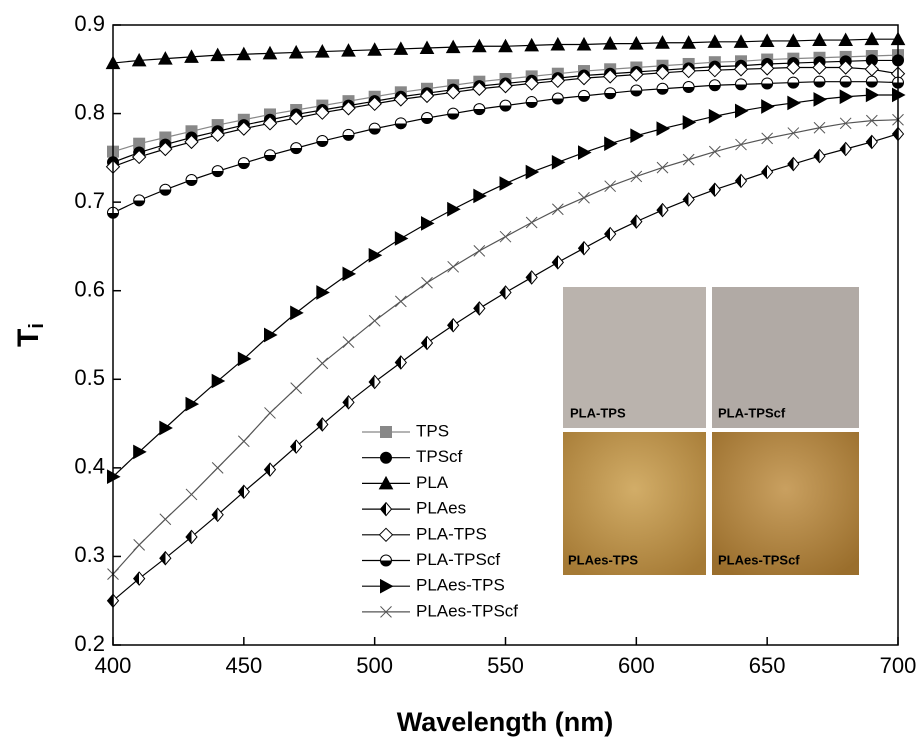 The height and width of the screenshot is (741, 922). Describe the element at coordinates (505, 722) in the screenshot. I see `x-axis-title: Wavelength (nm)` at that location.